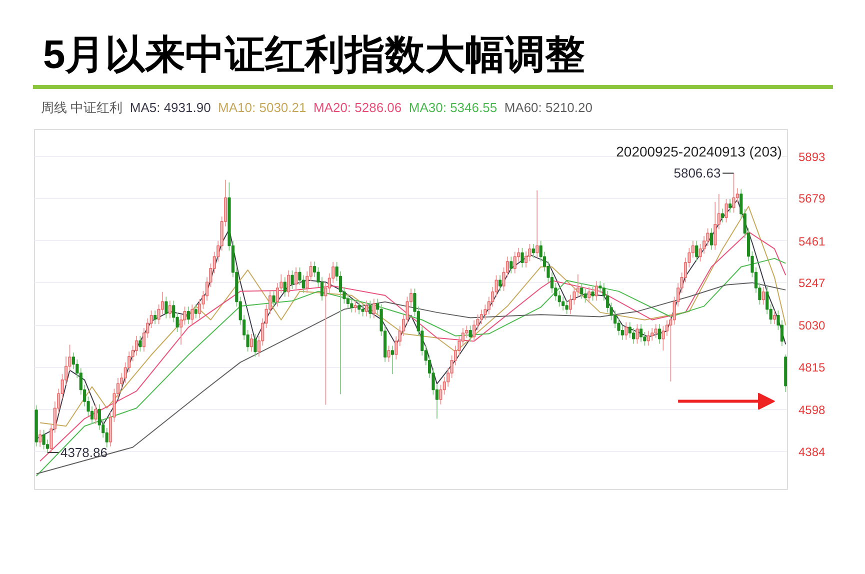 This screenshot has width=865, height=574. Describe the element at coordinates (697, 173) in the screenshot. I see `annotation: 5806.63` at that location.